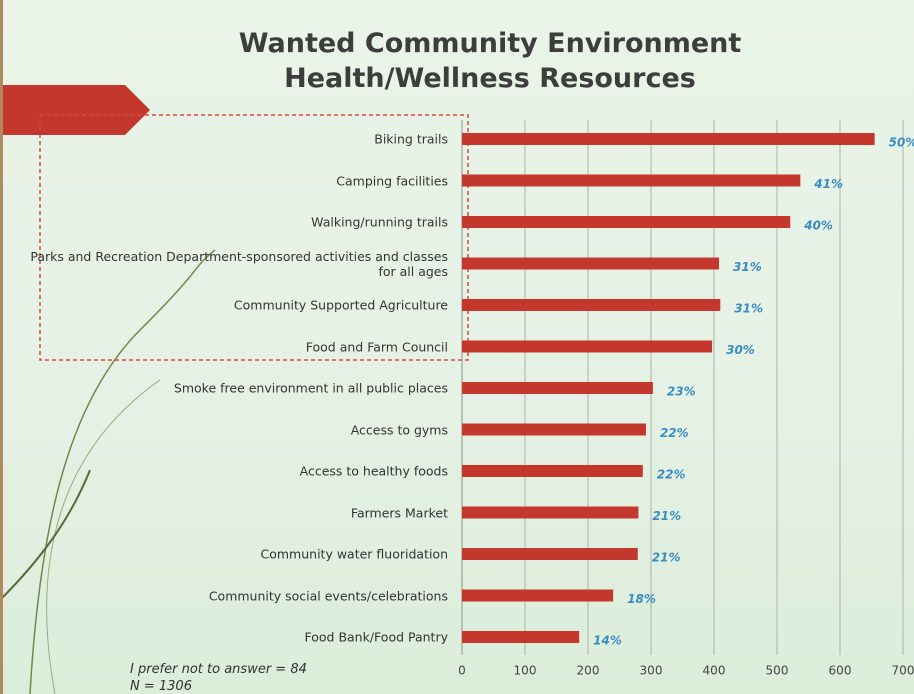  What do you see at coordinates (651, 671) in the screenshot?
I see `x-tick-label: 300` at bounding box center [651, 671].